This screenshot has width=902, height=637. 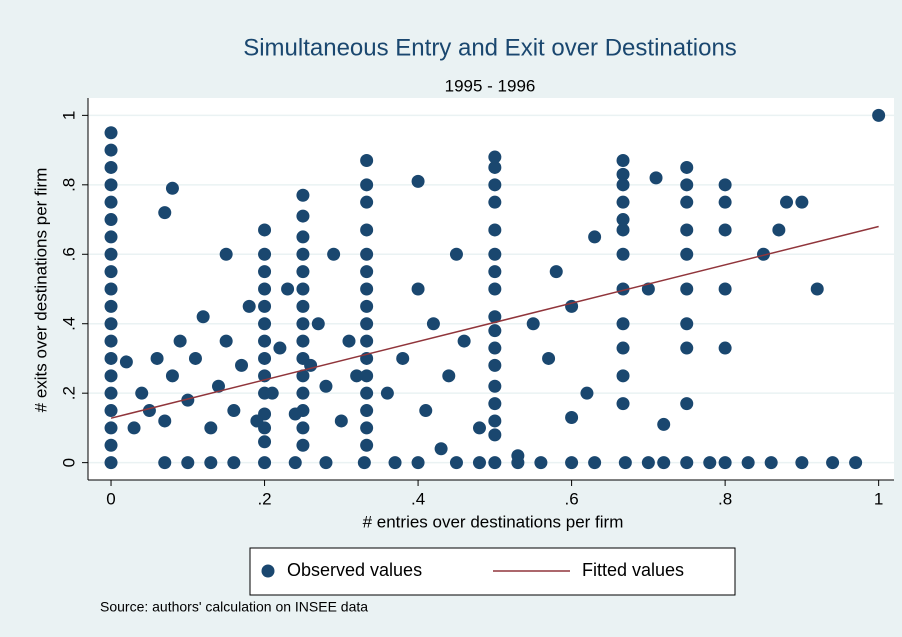 What do you see at coordinates (40, 290) in the screenshot?
I see `y-axis-label: # exits over destinations per firm` at bounding box center [40, 290].